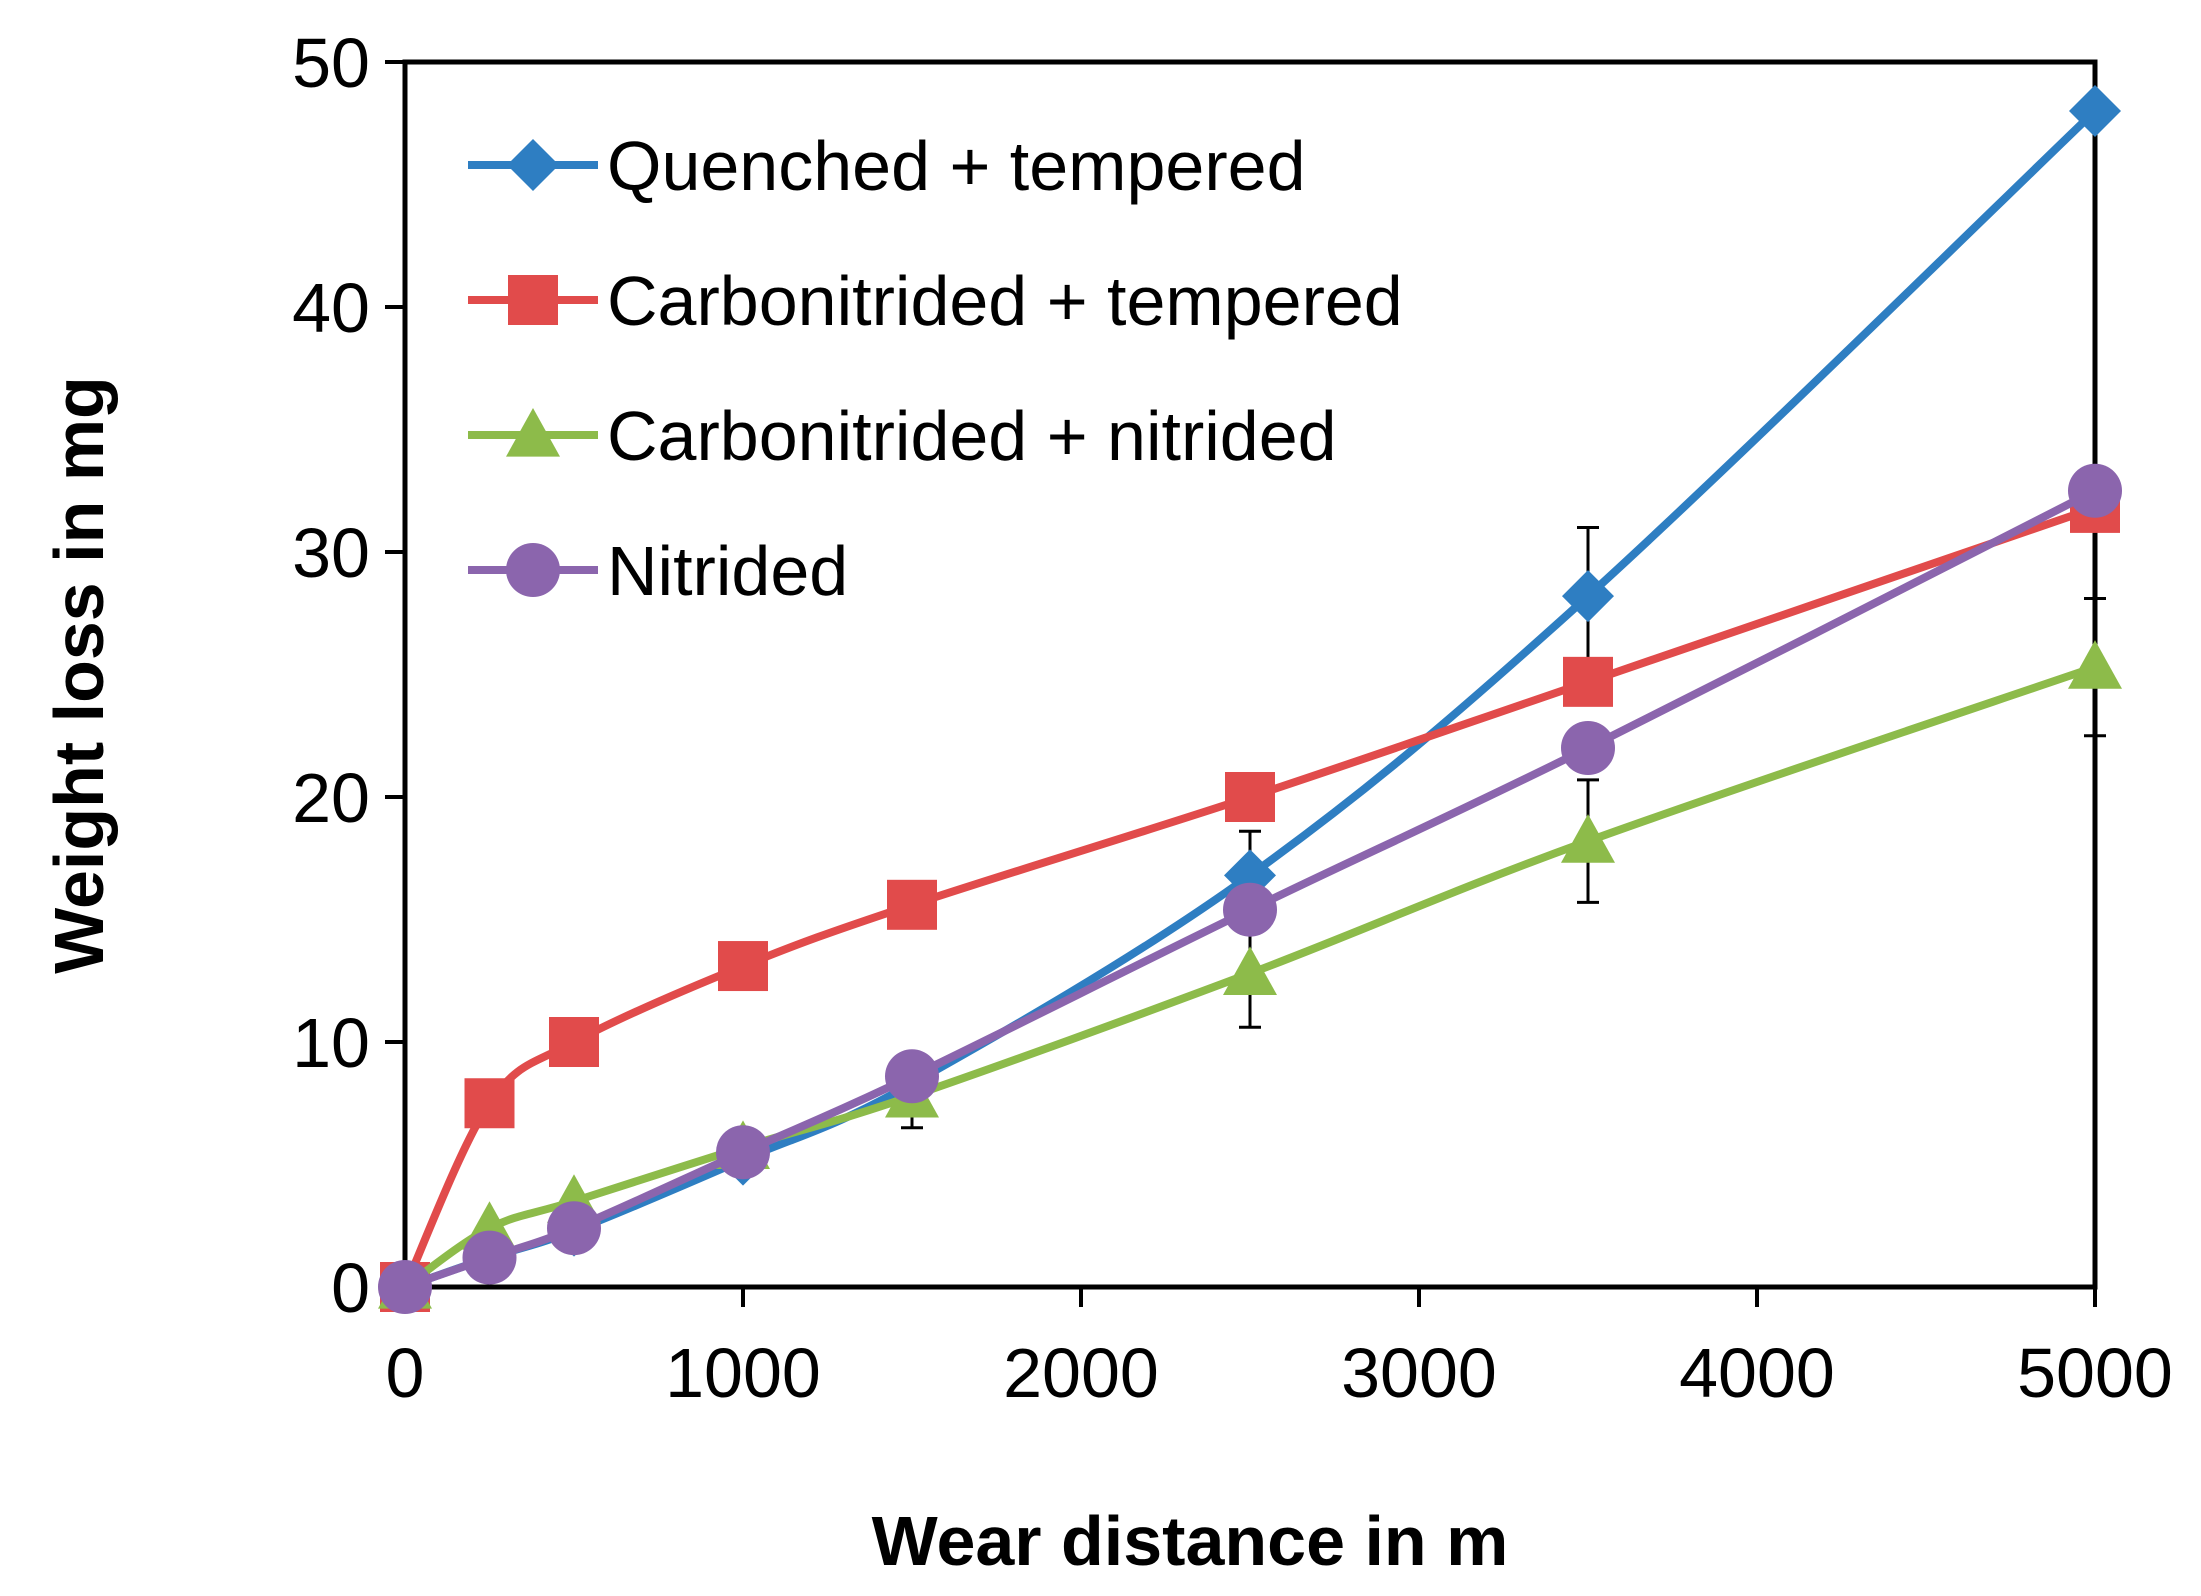  What do you see at coordinates (1190, 1541) in the screenshot?
I see `x-axis-title: Wear distance in m` at bounding box center [1190, 1541].